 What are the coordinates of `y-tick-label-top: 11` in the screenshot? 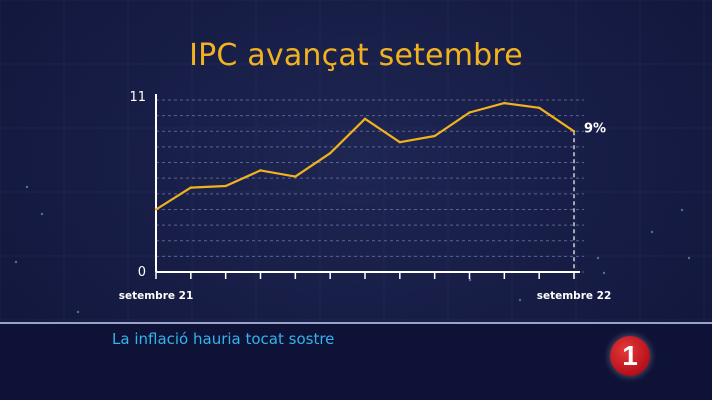 It's located at (137, 97).